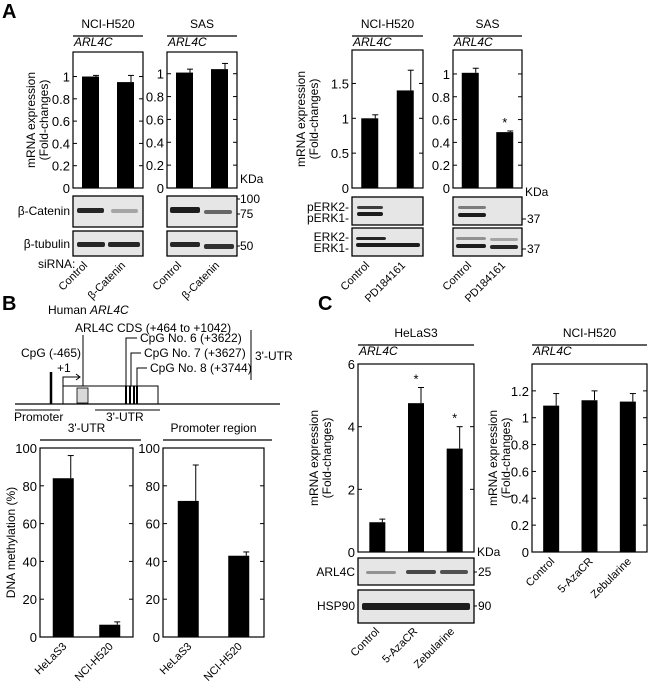 Image resolution: width=650 pixels, height=681 pixels. What do you see at coordinates (94, 661) in the screenshot?
I see `x-tick-label: NCI-H520` at bounding box center [94, 661].